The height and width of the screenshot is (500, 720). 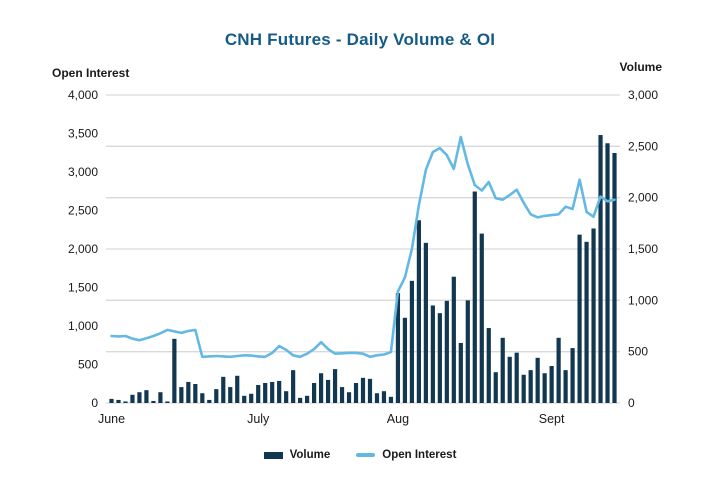 I want to click on right-axis-tick-label: 500, so click(x=638, y=352).